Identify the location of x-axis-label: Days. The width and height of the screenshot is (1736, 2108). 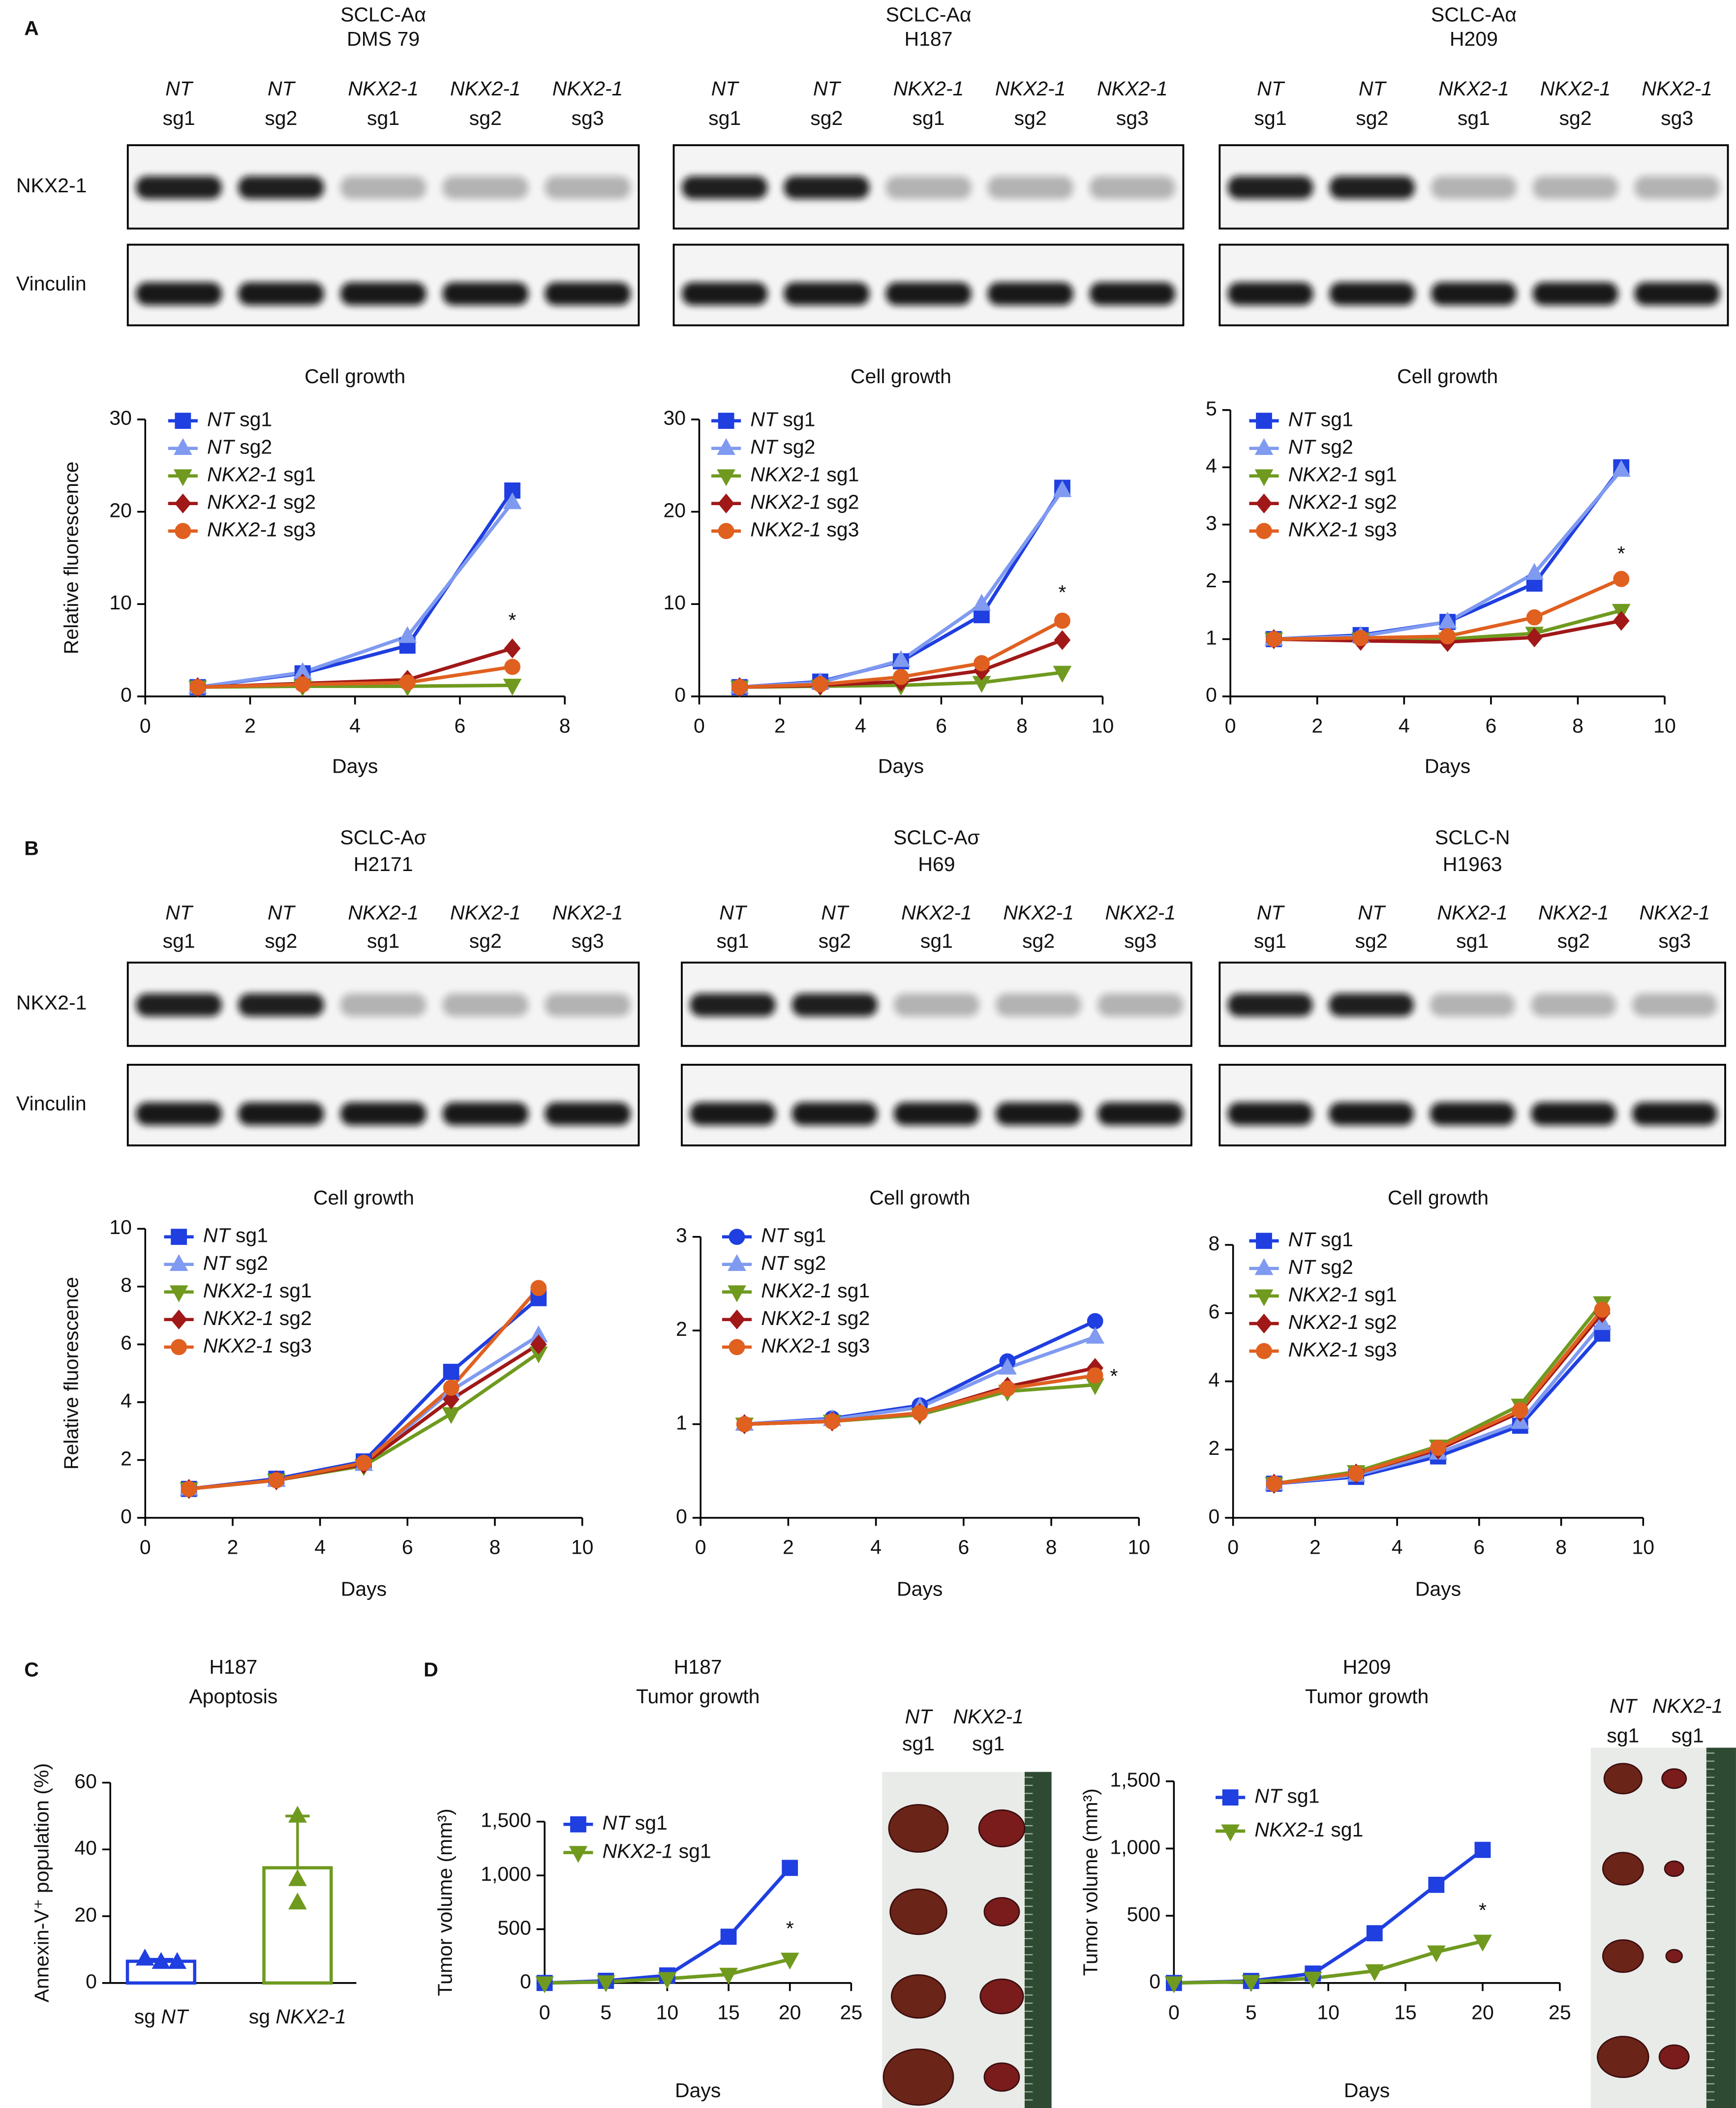
(364, 1588).